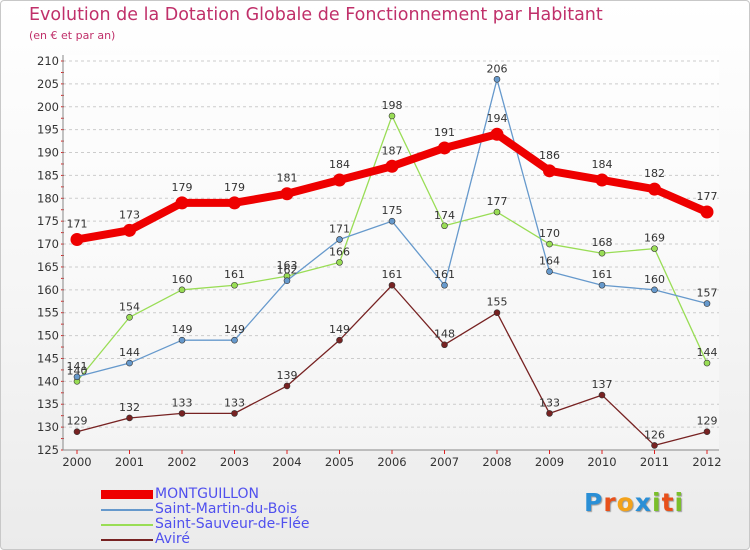  Describe the element at coordinates (549, 233) in the screenshot. I see `data-label: 170` at that location.